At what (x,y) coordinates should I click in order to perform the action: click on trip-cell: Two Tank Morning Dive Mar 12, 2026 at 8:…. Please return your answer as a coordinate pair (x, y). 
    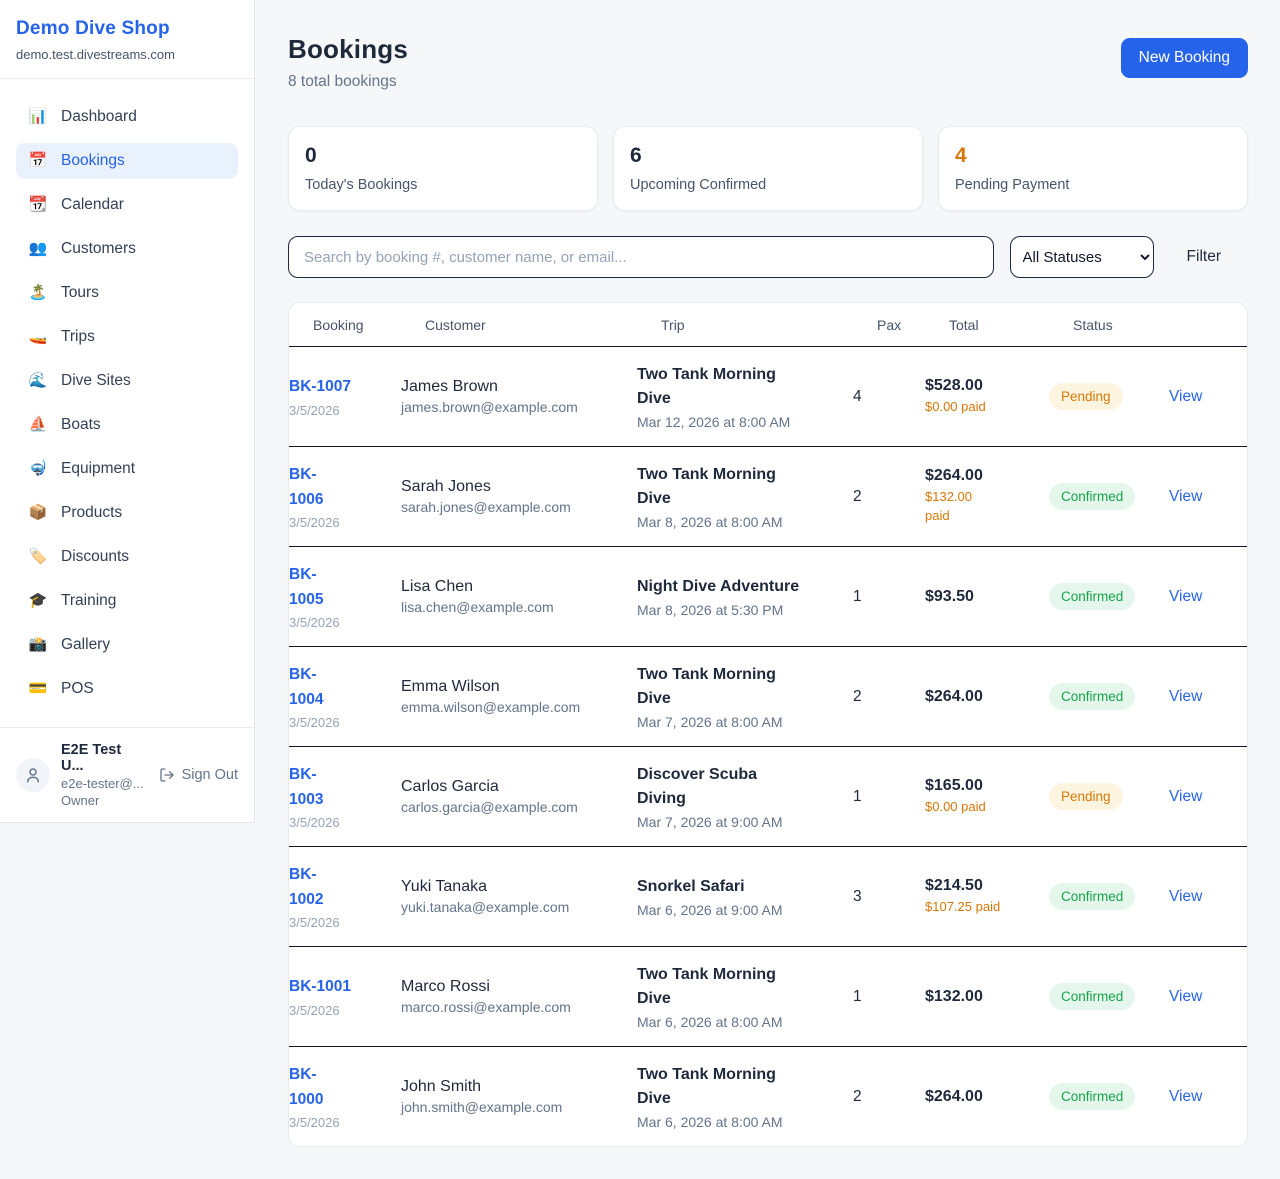
    Looking at the image, I should click on (745, 396).